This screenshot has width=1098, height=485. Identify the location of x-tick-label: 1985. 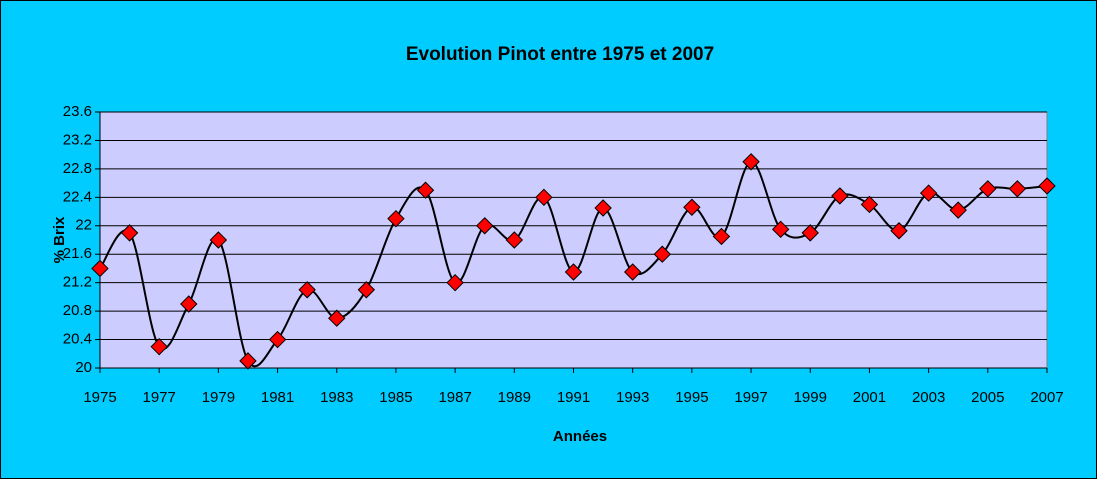
(395, 397).